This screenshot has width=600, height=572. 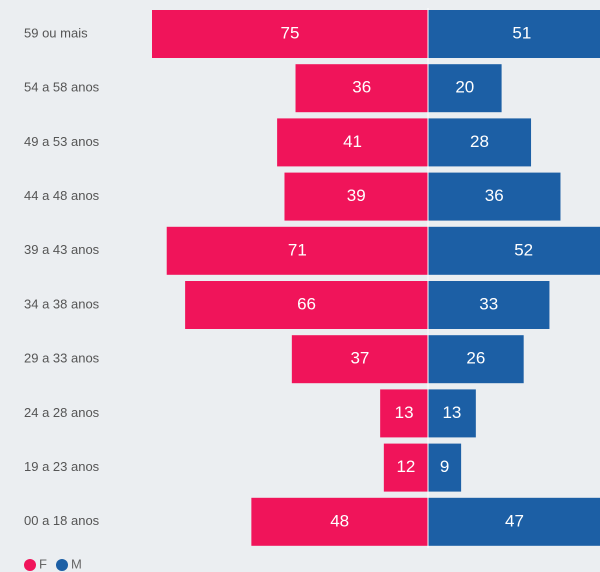 I want to click on value-label: 66, so click(x=306, y=303).